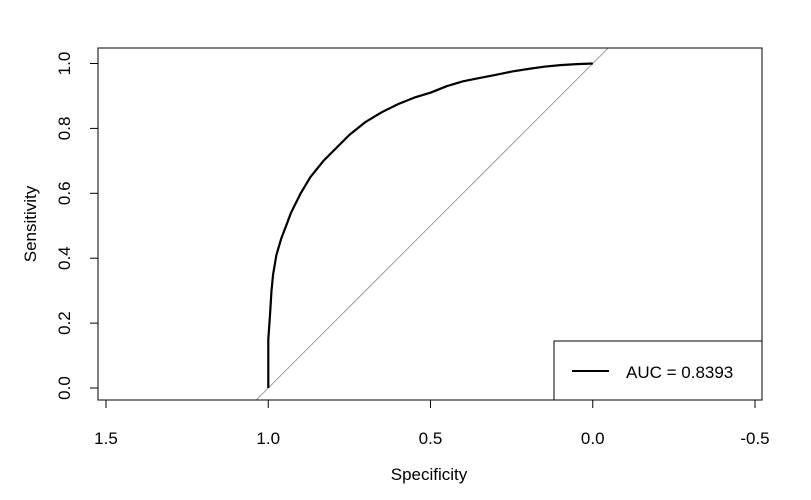 Image resolution: width=811 pixels, height=500 pixels. I want to click on x-axis: 1.5 1.0 0.5 0.0 -0.5, so click(432, 423).